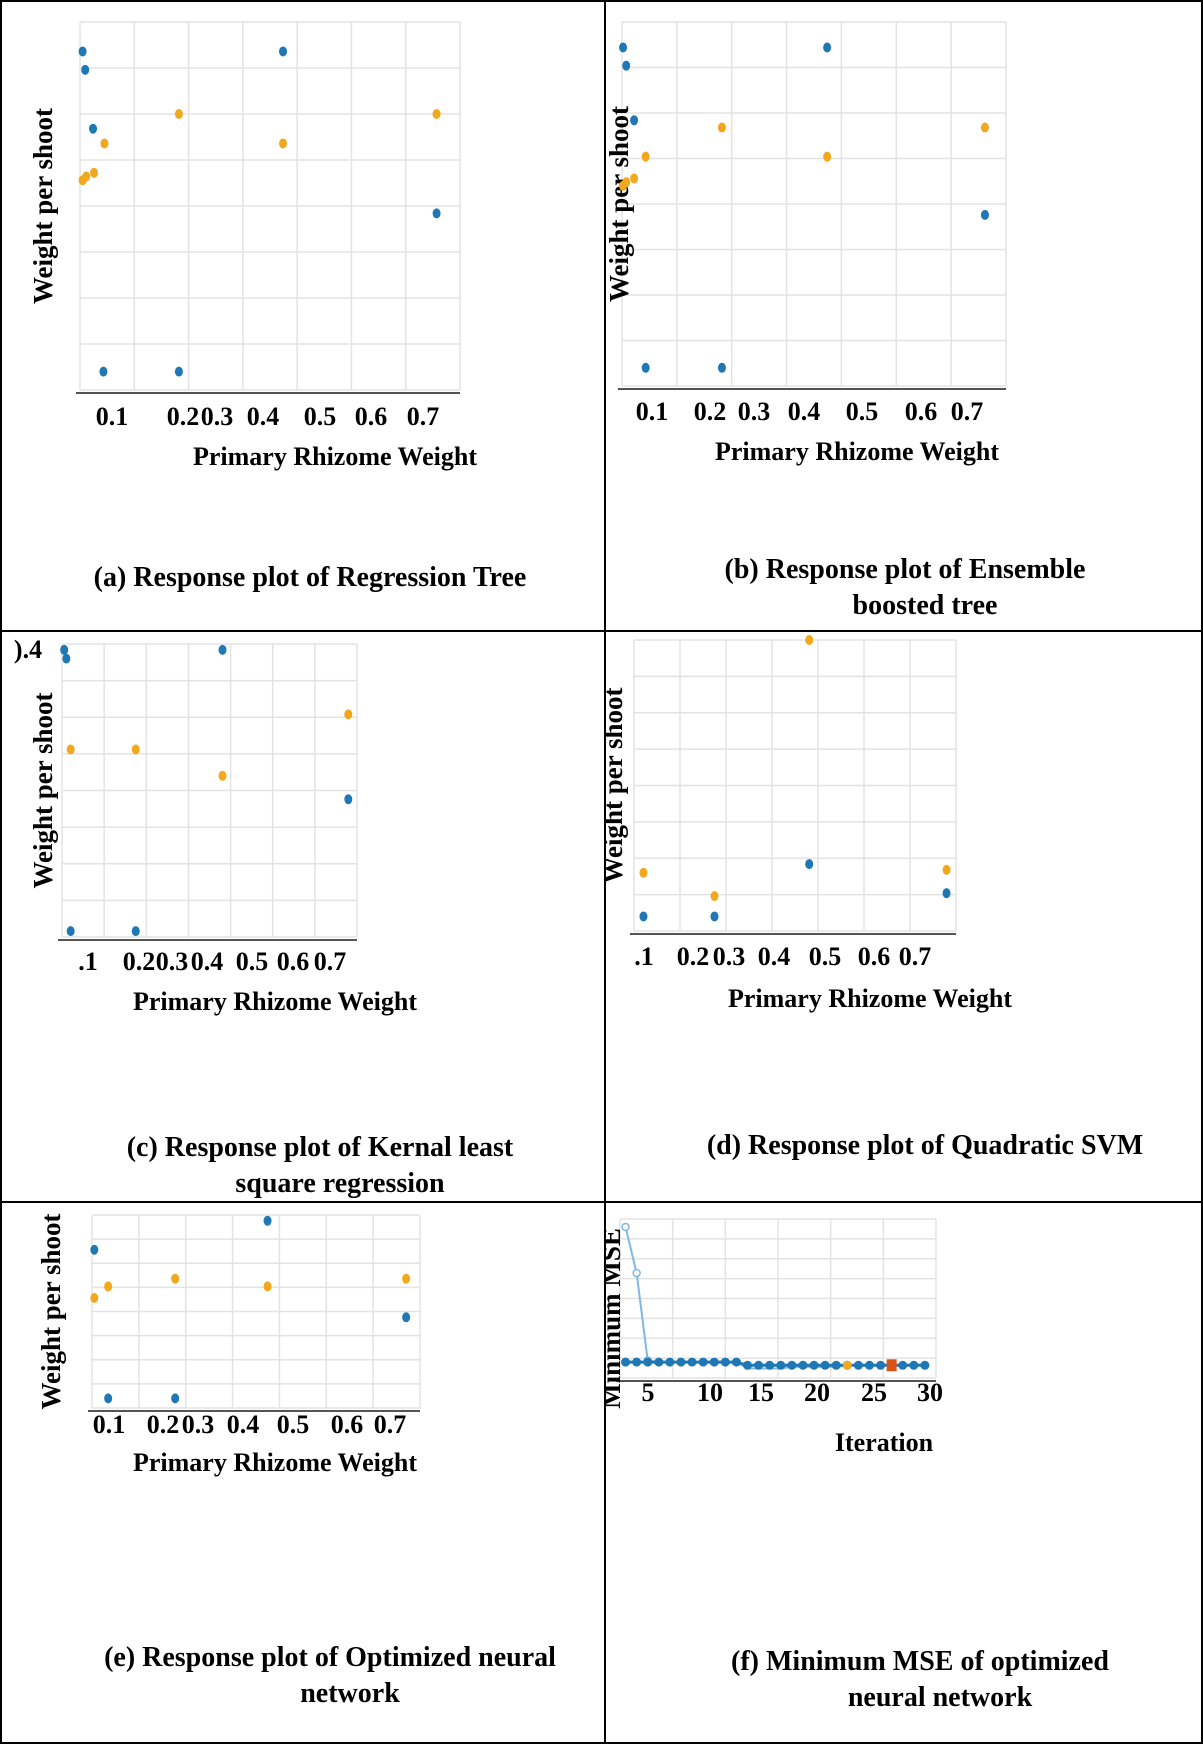 Image resolution: width=1203 pixels, height=1744 pixels. I want to click on caption-d: (d) Response plot of Quadratic SVM, so click(925, 1146).